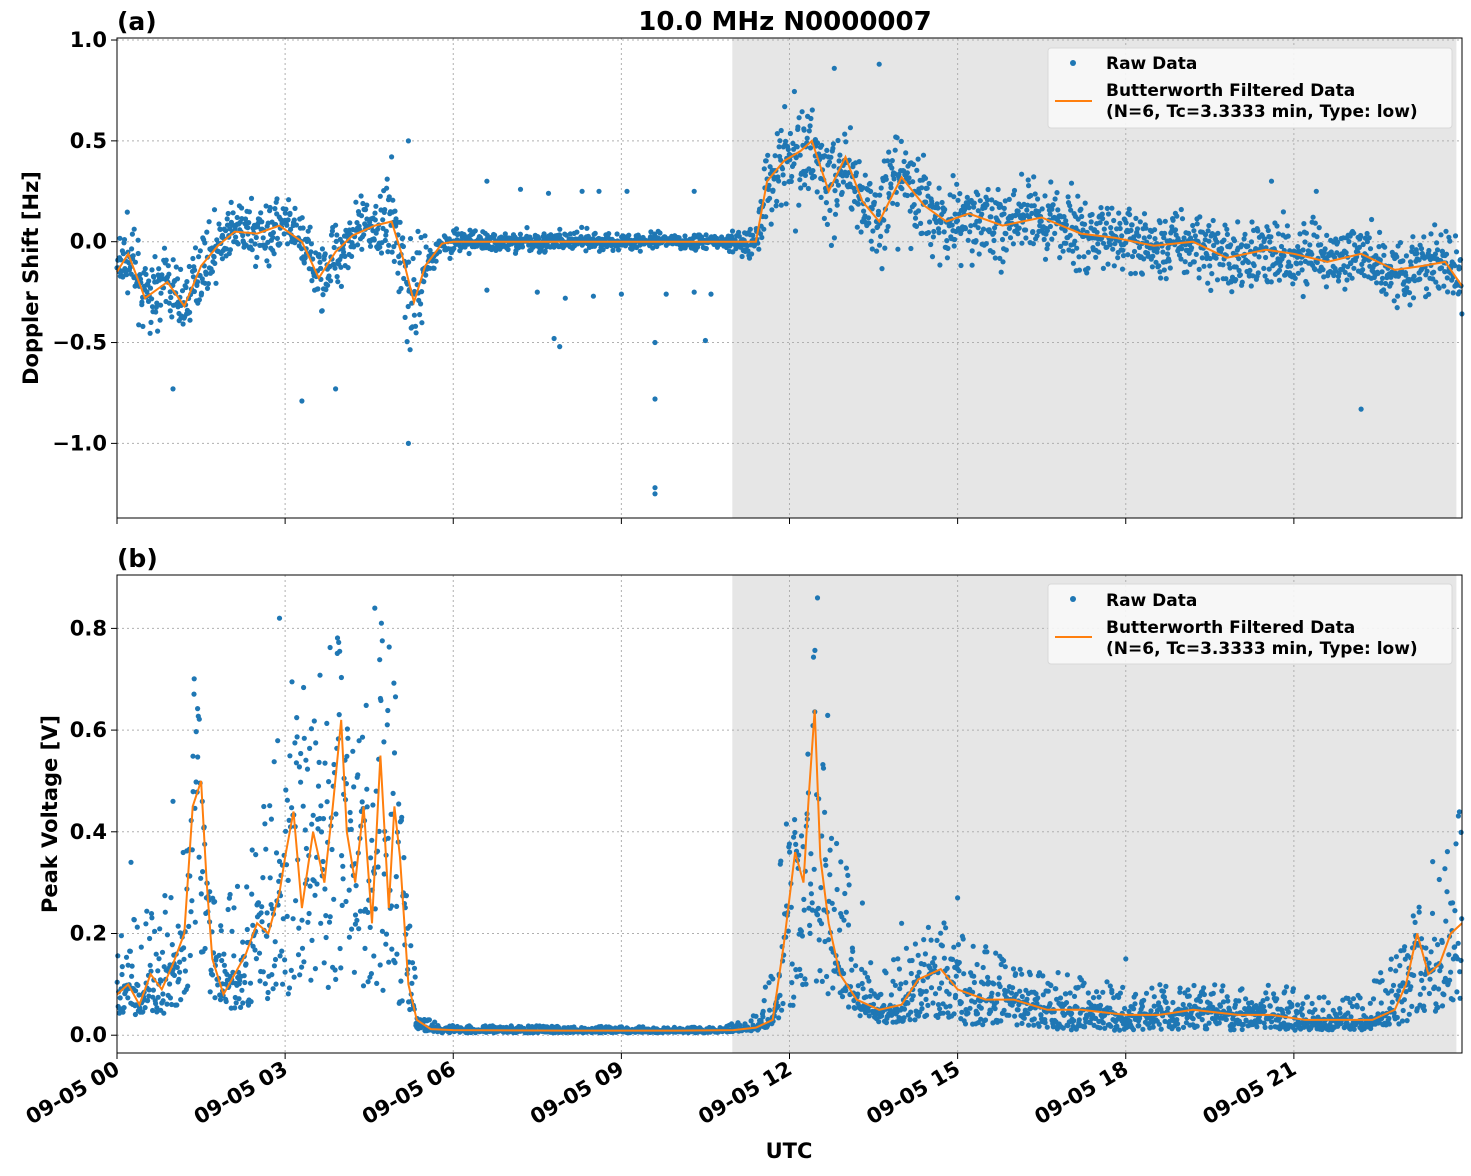 The image size is (1471, 1176). What do you see at coordinates (79, 443) in the screenshot?
I see `y-tick-label: −1.0` at bounding box center [79, 443].